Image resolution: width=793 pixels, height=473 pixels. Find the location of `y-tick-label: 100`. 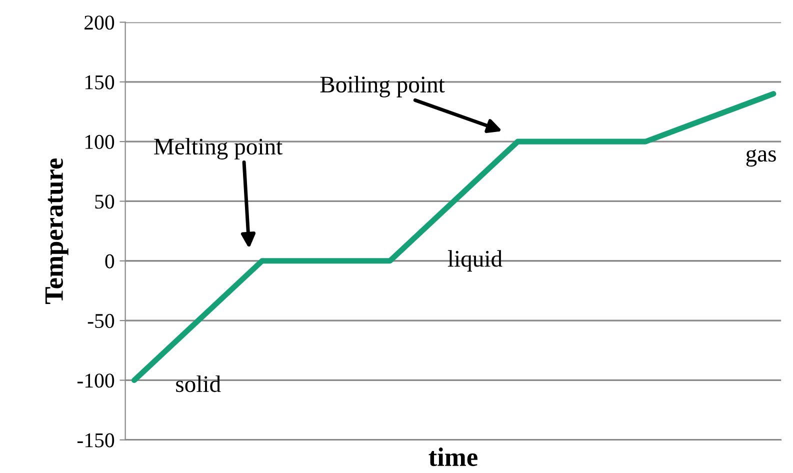

y-tick-label: 100 is located at coordinates (99, 141).